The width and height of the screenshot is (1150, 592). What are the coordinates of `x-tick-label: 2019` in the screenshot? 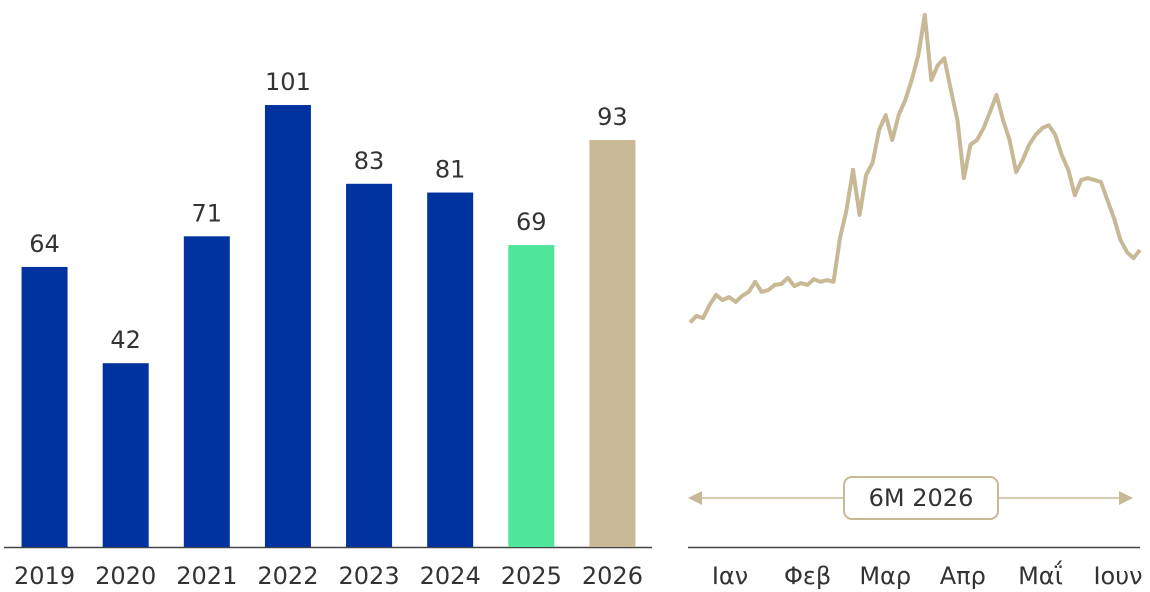 It's located at (44, 576).